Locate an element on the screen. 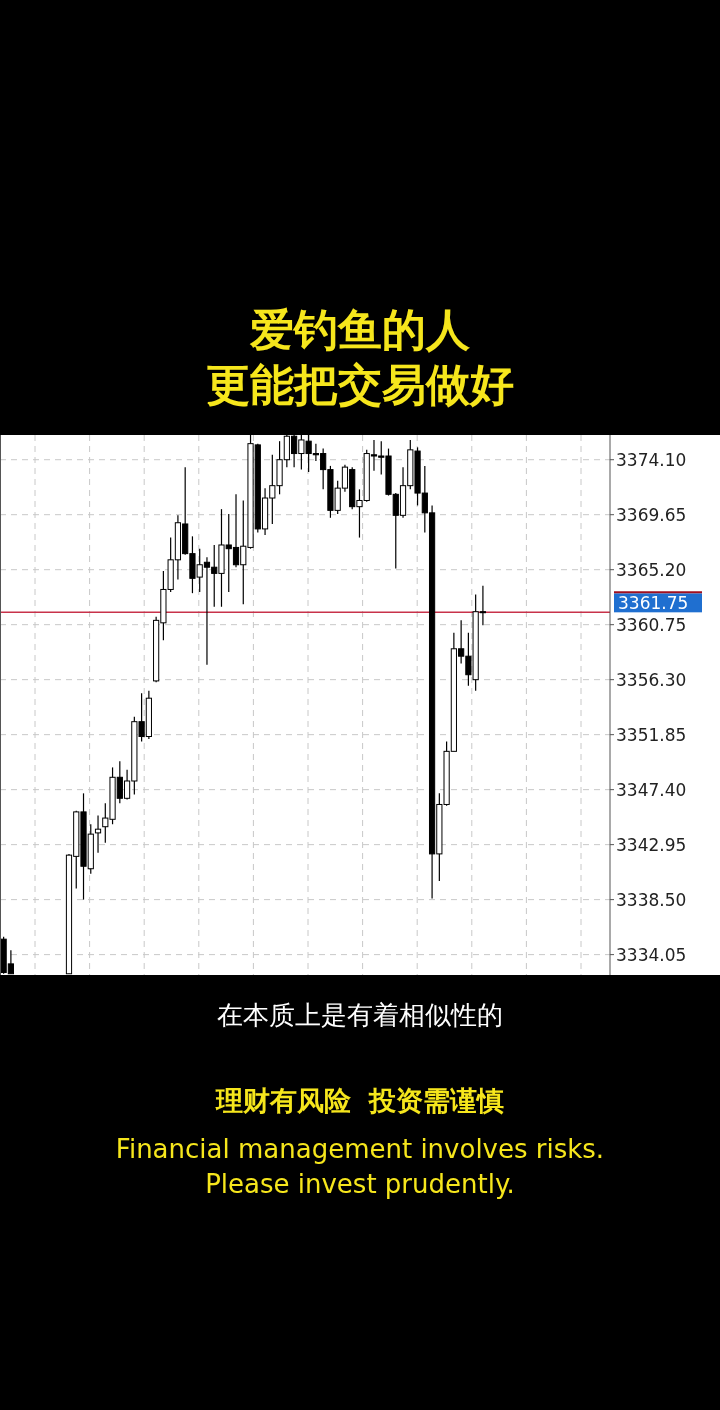 The width and height of the screenshot is (720, 1410). y-tick-label: 3356.30 is located at coordinates (651, 679).